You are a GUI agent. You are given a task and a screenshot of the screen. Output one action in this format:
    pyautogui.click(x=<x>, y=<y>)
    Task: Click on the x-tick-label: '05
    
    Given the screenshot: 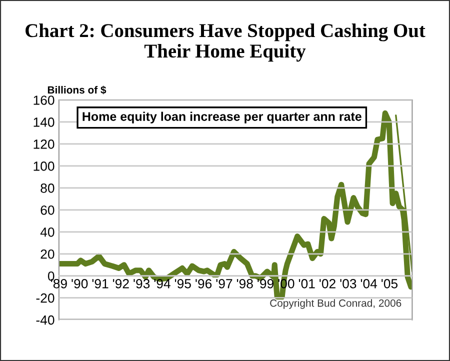 What is the action you would take?
    pyautogui.click(x=390, y=283)
    